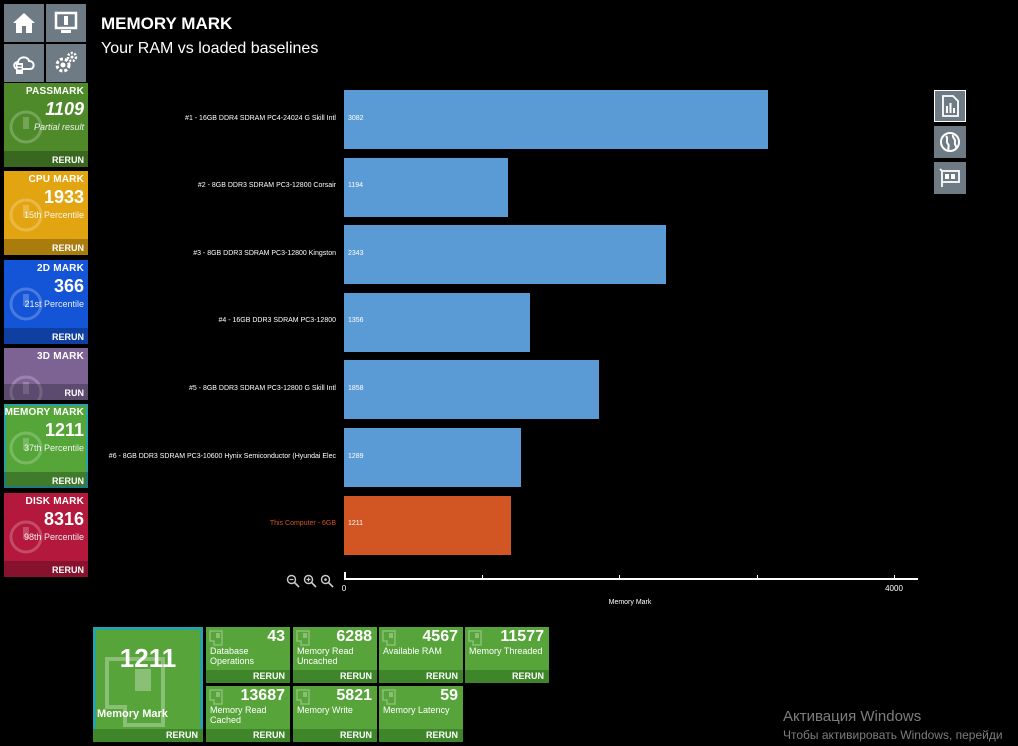 The height and width of the screenshot is (746, 1018). What do you see at coordinates (264, 253) in the screenshot?
I see `chart-category-label: #3 - 8GB DDR3 SDRAM PC3-12800 Kingston` at bounding box center [264, 253].